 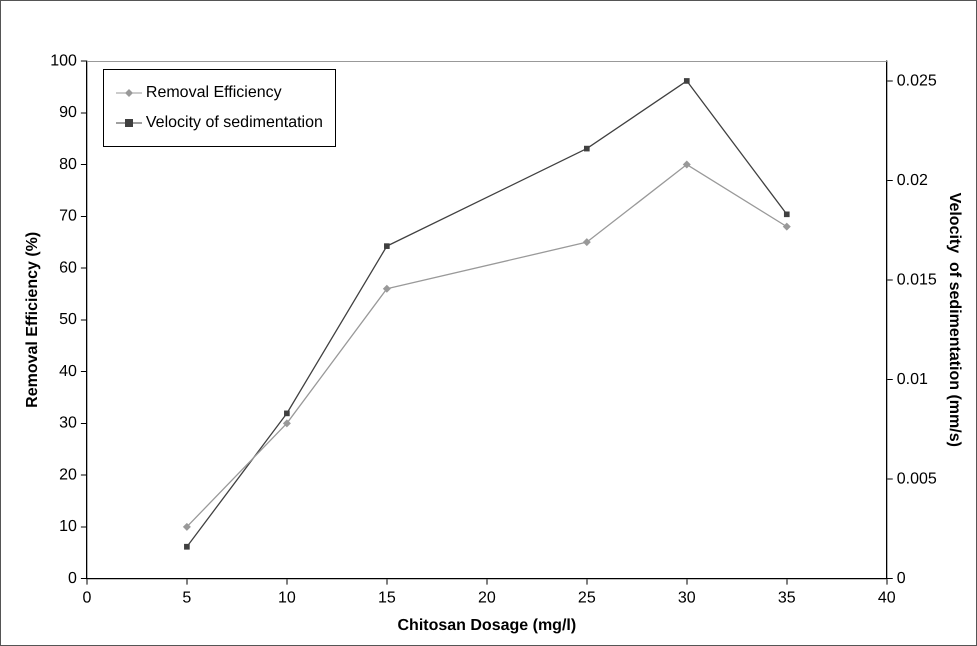 I want to click on x-axis-title: Chitosan Dosage (mg/l), so click(x=486, y=625).